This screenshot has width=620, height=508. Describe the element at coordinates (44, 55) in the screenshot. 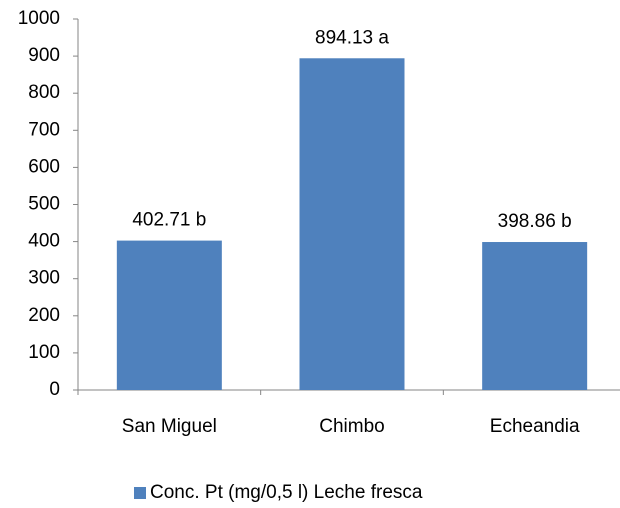

I see `y-tick-label: 900` at that location.